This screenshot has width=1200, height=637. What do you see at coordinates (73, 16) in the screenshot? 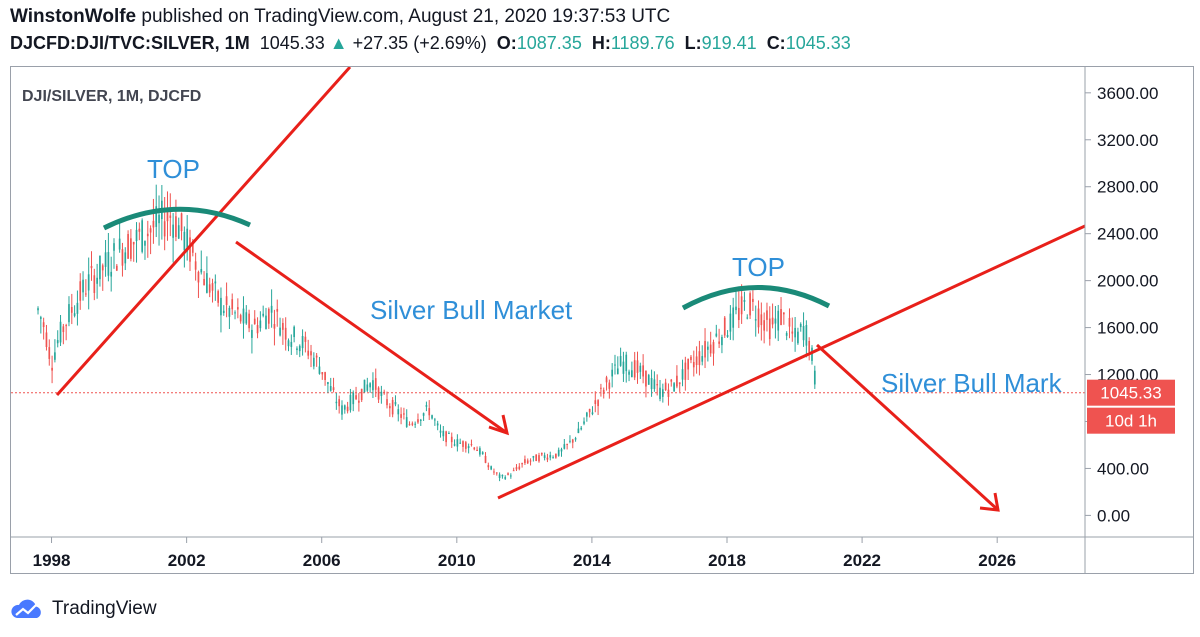
I see `author-name: WinstonWolfe` at bounding box center [73, 16].